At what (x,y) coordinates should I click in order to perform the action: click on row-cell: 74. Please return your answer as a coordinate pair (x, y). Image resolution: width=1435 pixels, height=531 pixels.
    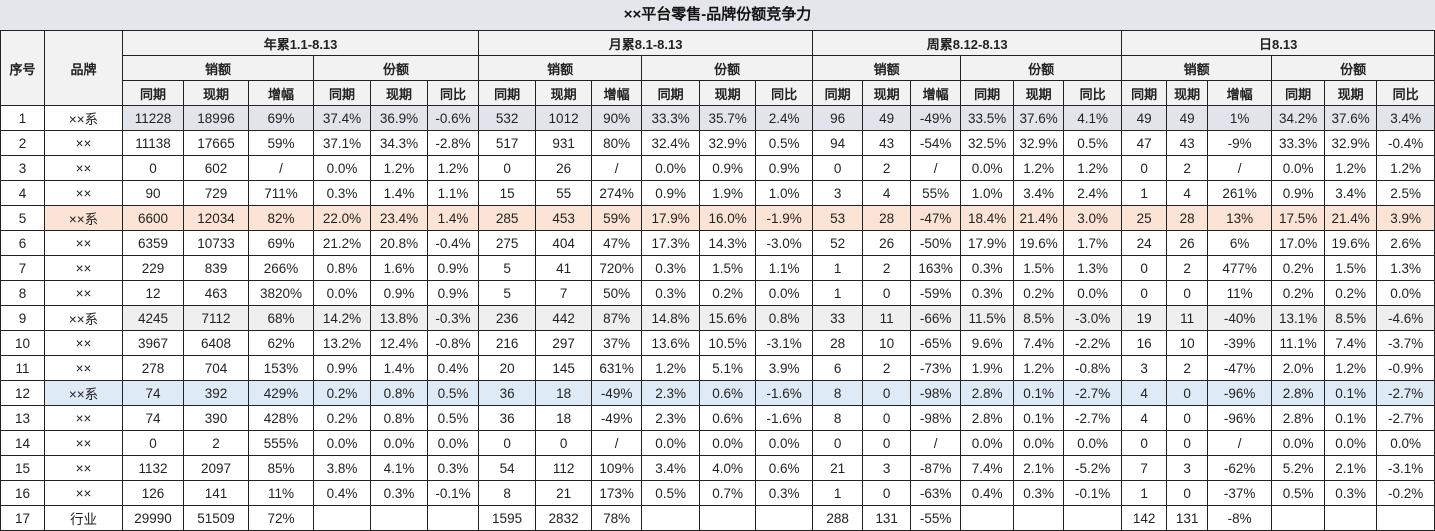
    Looking at the image, I should click on (153, 393).